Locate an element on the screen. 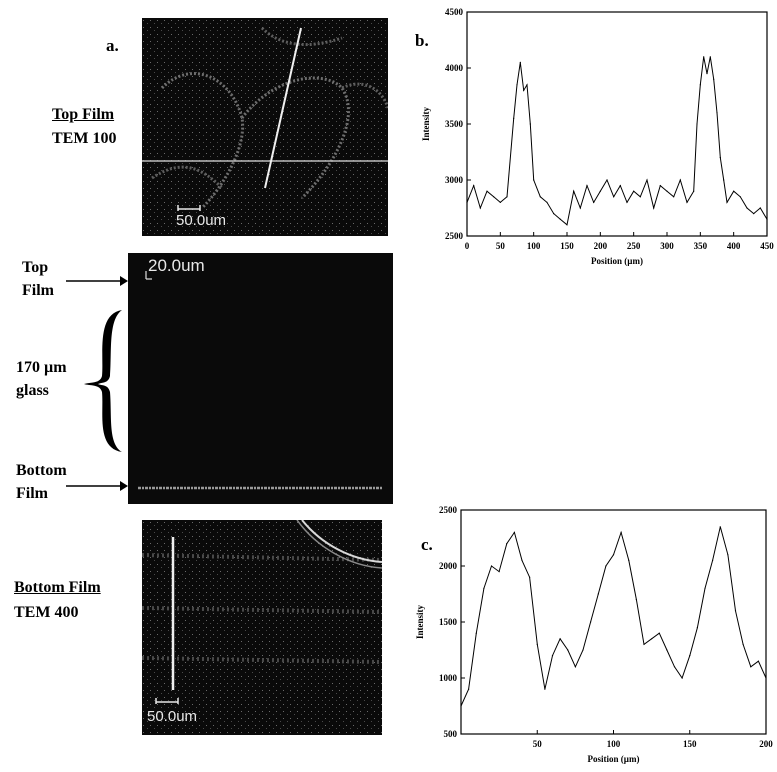 The width and height of the screenshot is (777, 772). y-axis-label: Intensity is located at coordinates (420, 622).